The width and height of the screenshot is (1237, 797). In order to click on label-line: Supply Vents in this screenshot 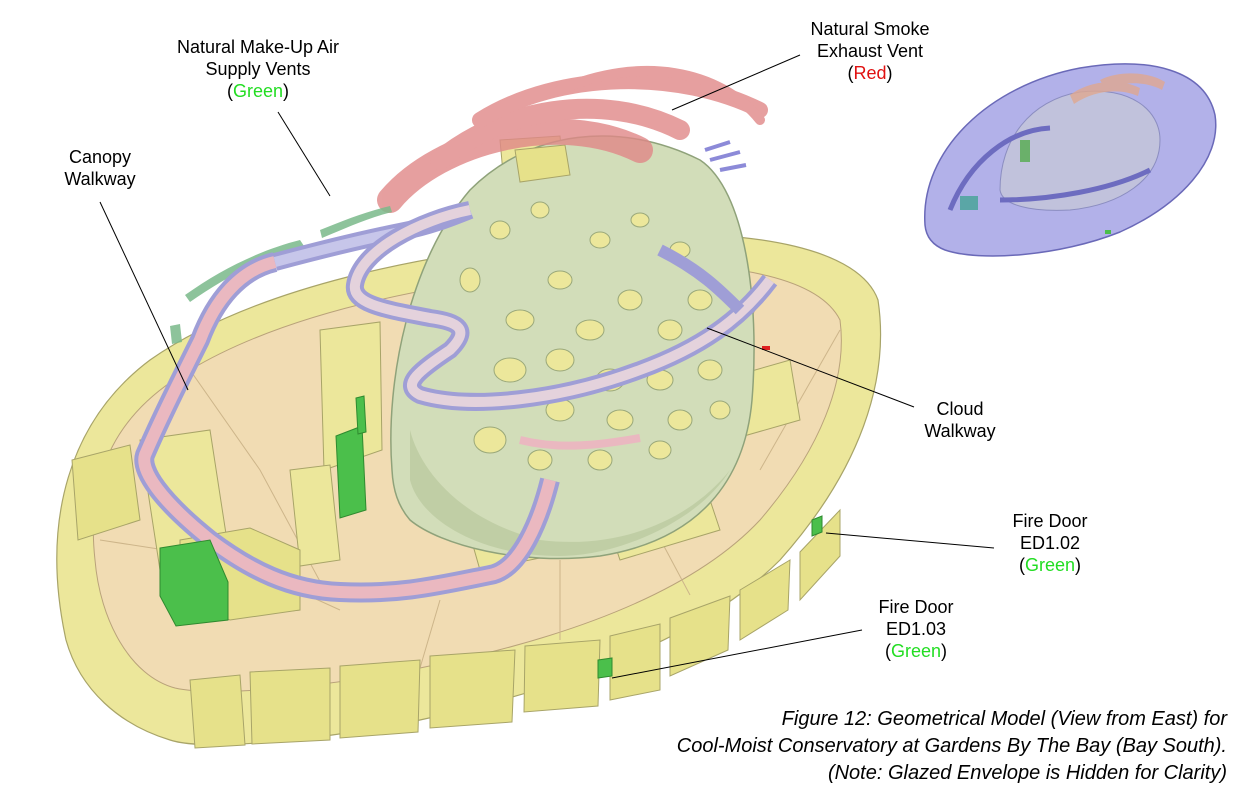, I will do `click(258, 69)`.